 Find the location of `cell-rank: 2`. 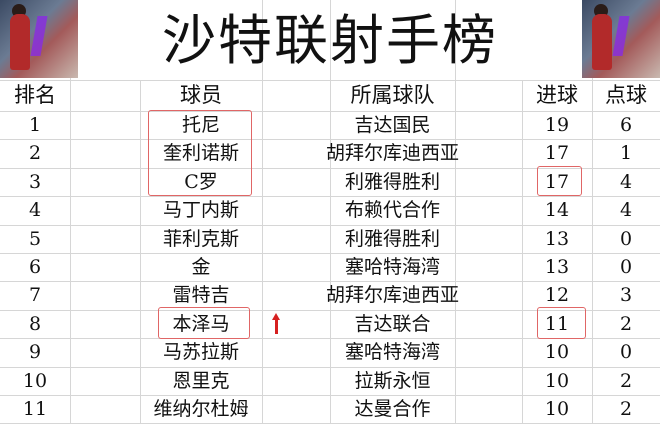

cell-rank: 2 is located at coordinates (35, 153).